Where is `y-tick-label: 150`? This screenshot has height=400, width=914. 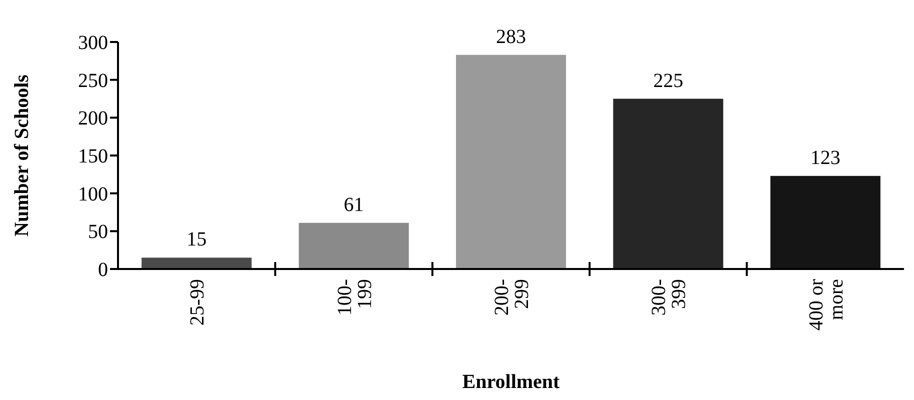 y-tick-label: 150 is located at coordinates (93, 157).